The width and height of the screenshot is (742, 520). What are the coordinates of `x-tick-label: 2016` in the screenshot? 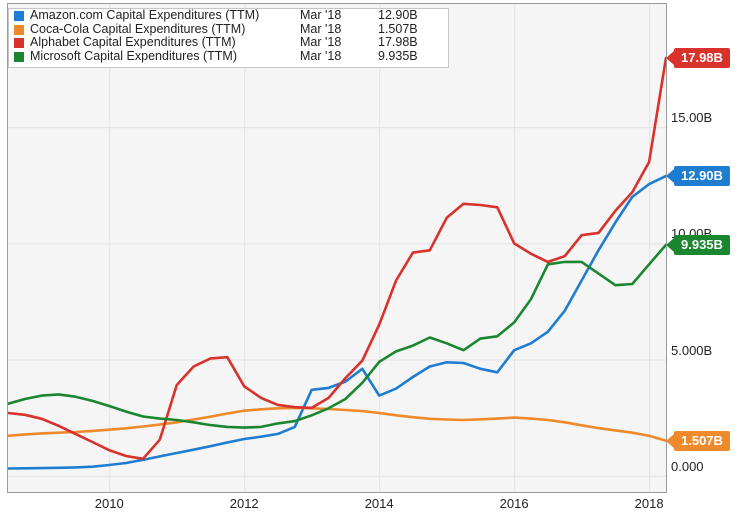 It's located at (514, 503).